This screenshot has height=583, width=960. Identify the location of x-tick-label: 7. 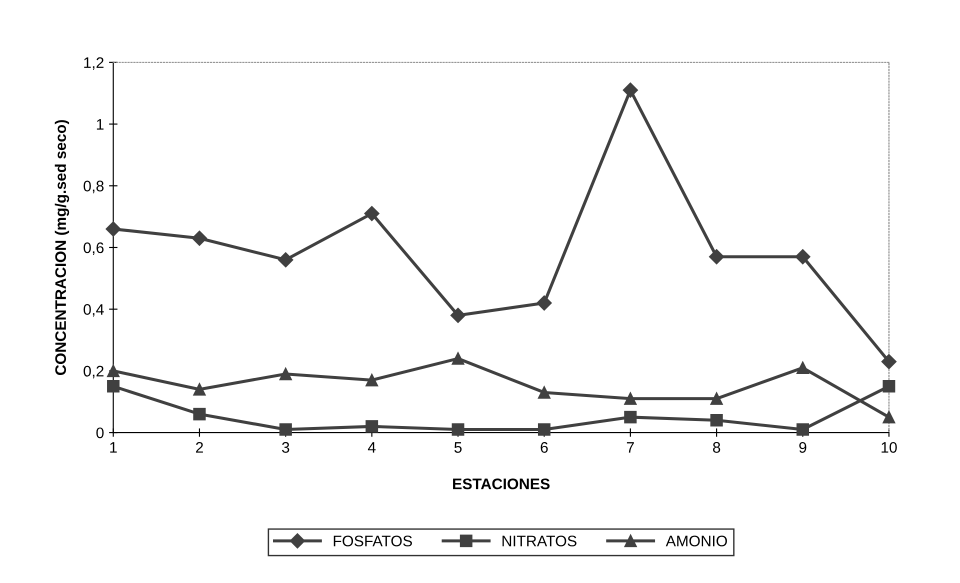
(630, 447).